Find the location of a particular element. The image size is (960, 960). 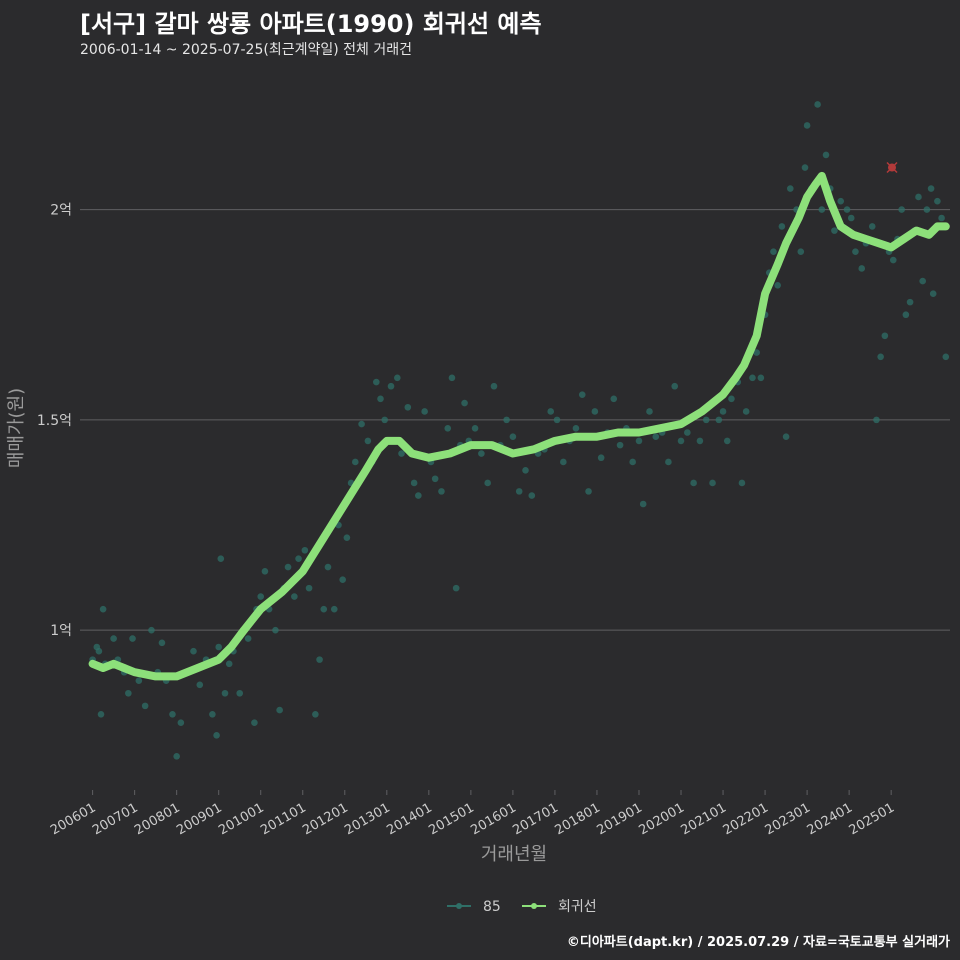

legend-label: 회귀선 is located at coordinates (577, 907).